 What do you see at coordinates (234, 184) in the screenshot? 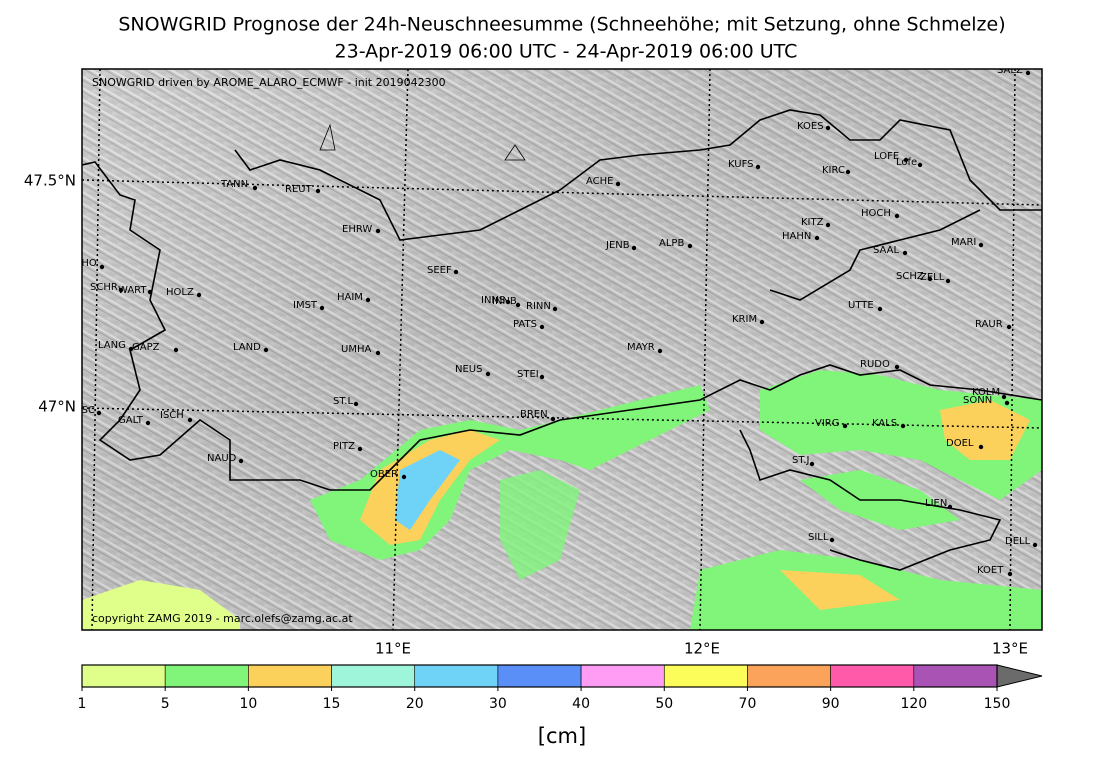
I see `station-label: TANN` at bounding box center [234, 184].